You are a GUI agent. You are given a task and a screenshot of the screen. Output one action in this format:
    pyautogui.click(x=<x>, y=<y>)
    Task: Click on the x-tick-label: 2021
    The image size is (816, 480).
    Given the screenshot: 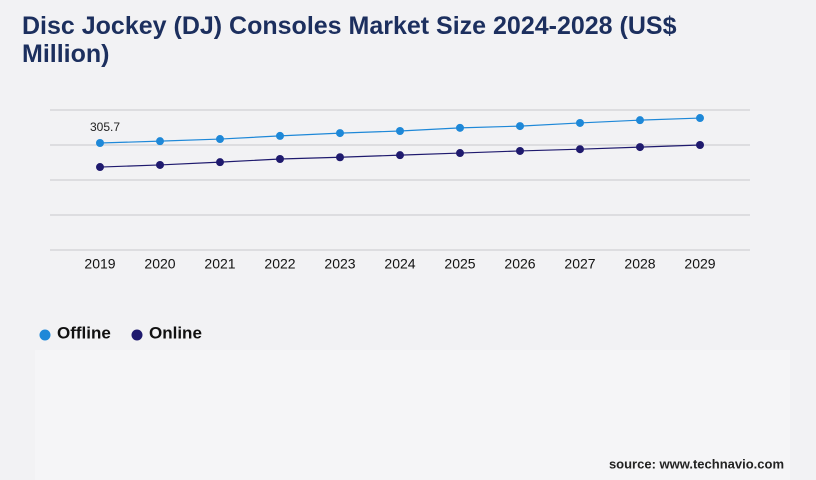 What is the action you would take?
    pyautogui.click(x=219, y=264)
    